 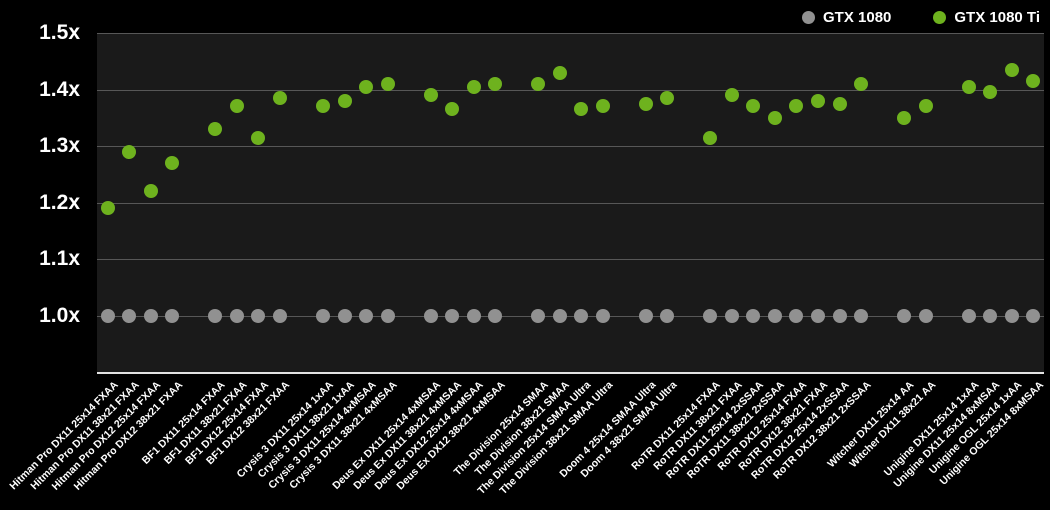 What do you see at coordinates (809, 17) in the screenshot?
I see `legend-marker-gtx-1080-icon` at bounding box center [809, 17].